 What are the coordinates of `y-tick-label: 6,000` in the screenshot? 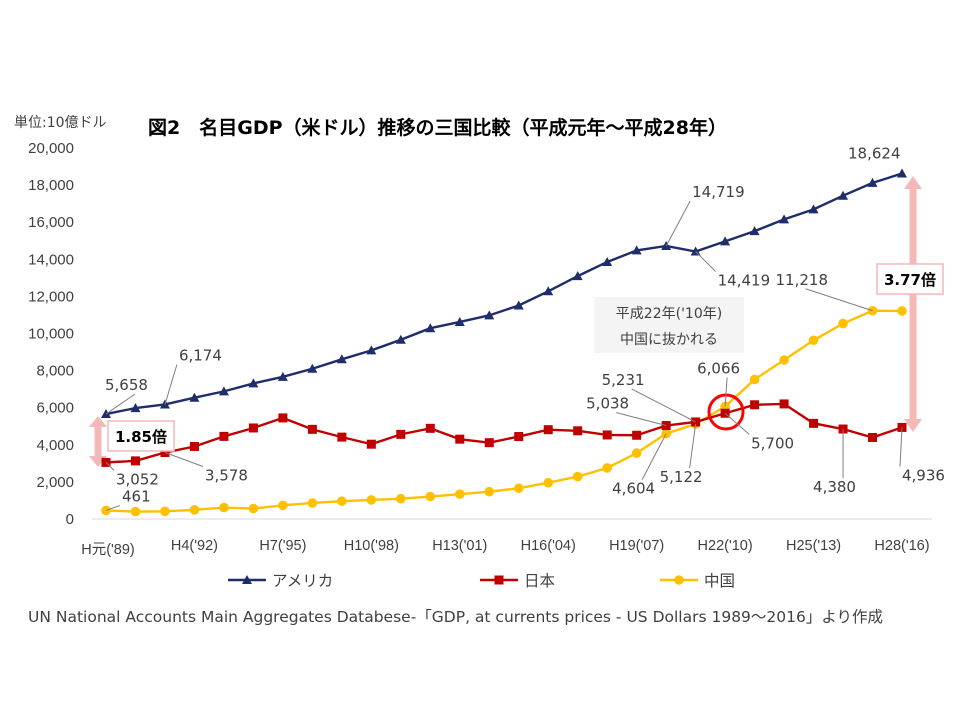 It's located at (55, 408).